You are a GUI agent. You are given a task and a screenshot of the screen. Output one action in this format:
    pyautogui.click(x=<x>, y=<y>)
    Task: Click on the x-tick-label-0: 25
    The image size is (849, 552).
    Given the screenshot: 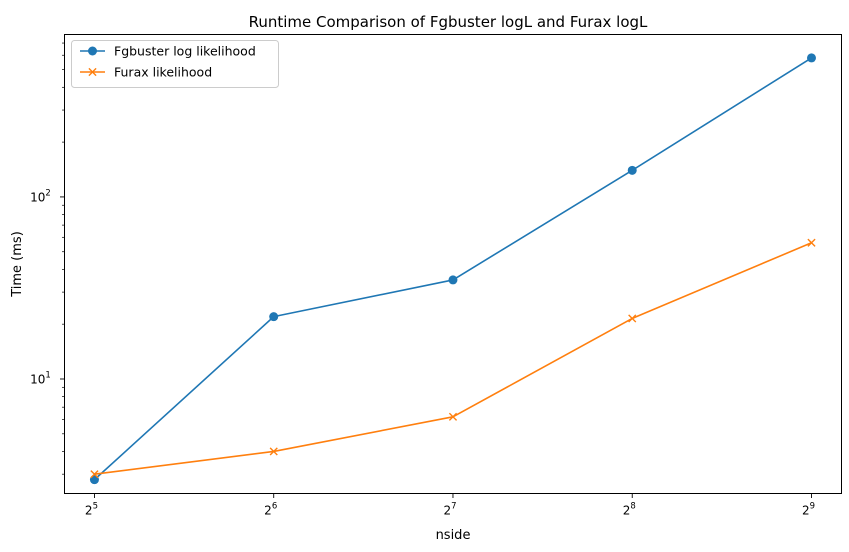 What is the action you would take?
    pyautogui.click(x=91, y=510)
    